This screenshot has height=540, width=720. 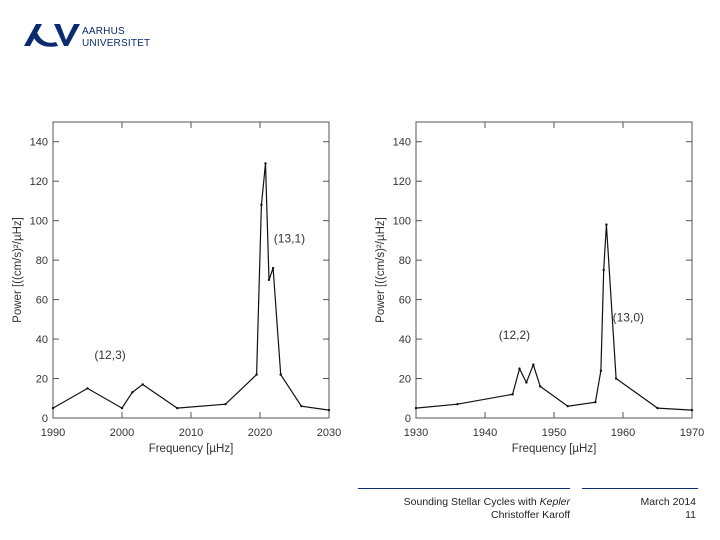 I want to click on x-tick-label: 2010, so click(x=191, y=433).